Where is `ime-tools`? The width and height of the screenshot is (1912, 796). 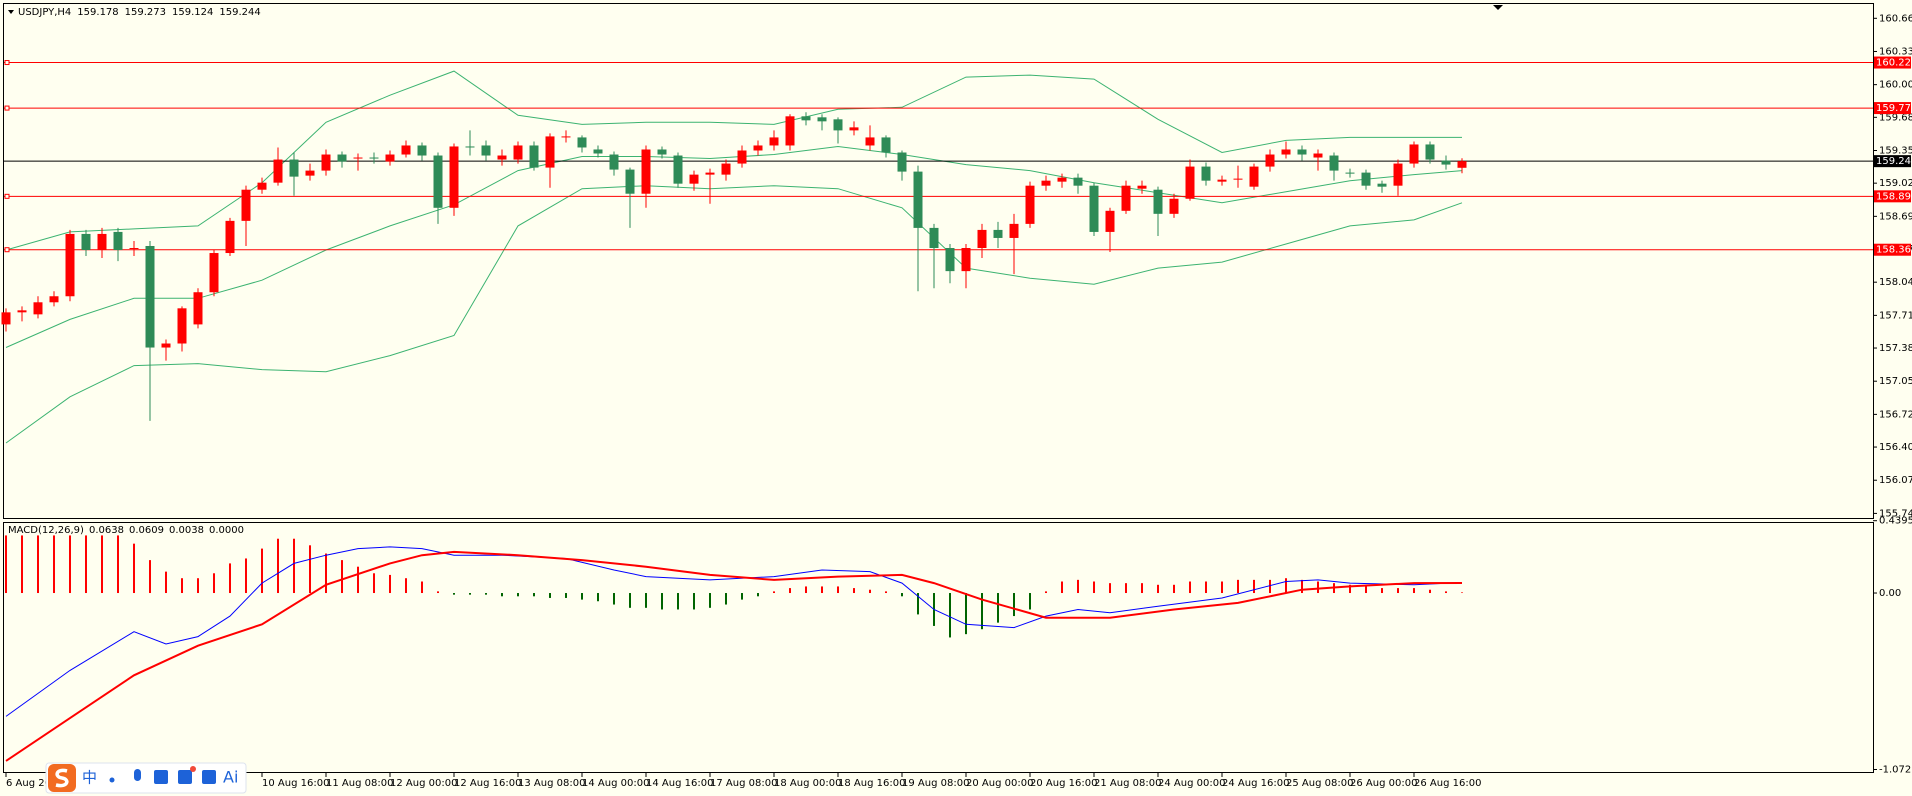 ime-tools is located at coordinates (209, 777).